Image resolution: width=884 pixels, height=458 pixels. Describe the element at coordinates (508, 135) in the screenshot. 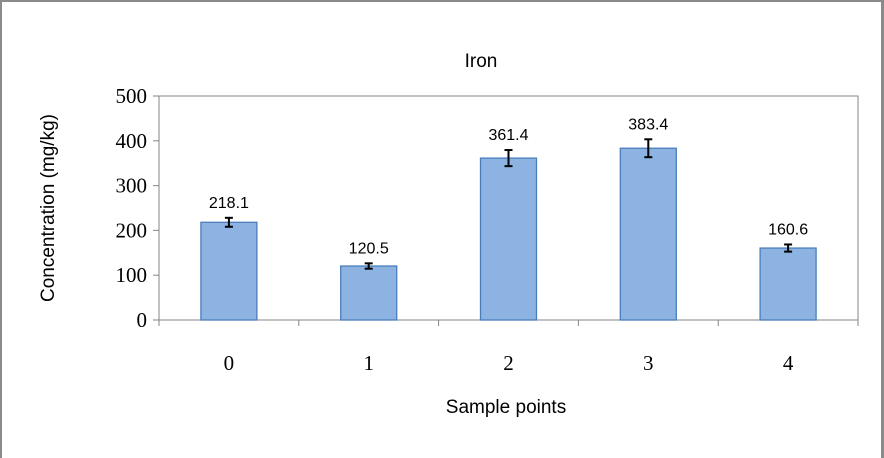

I see `data-label: 361.4` at that location.